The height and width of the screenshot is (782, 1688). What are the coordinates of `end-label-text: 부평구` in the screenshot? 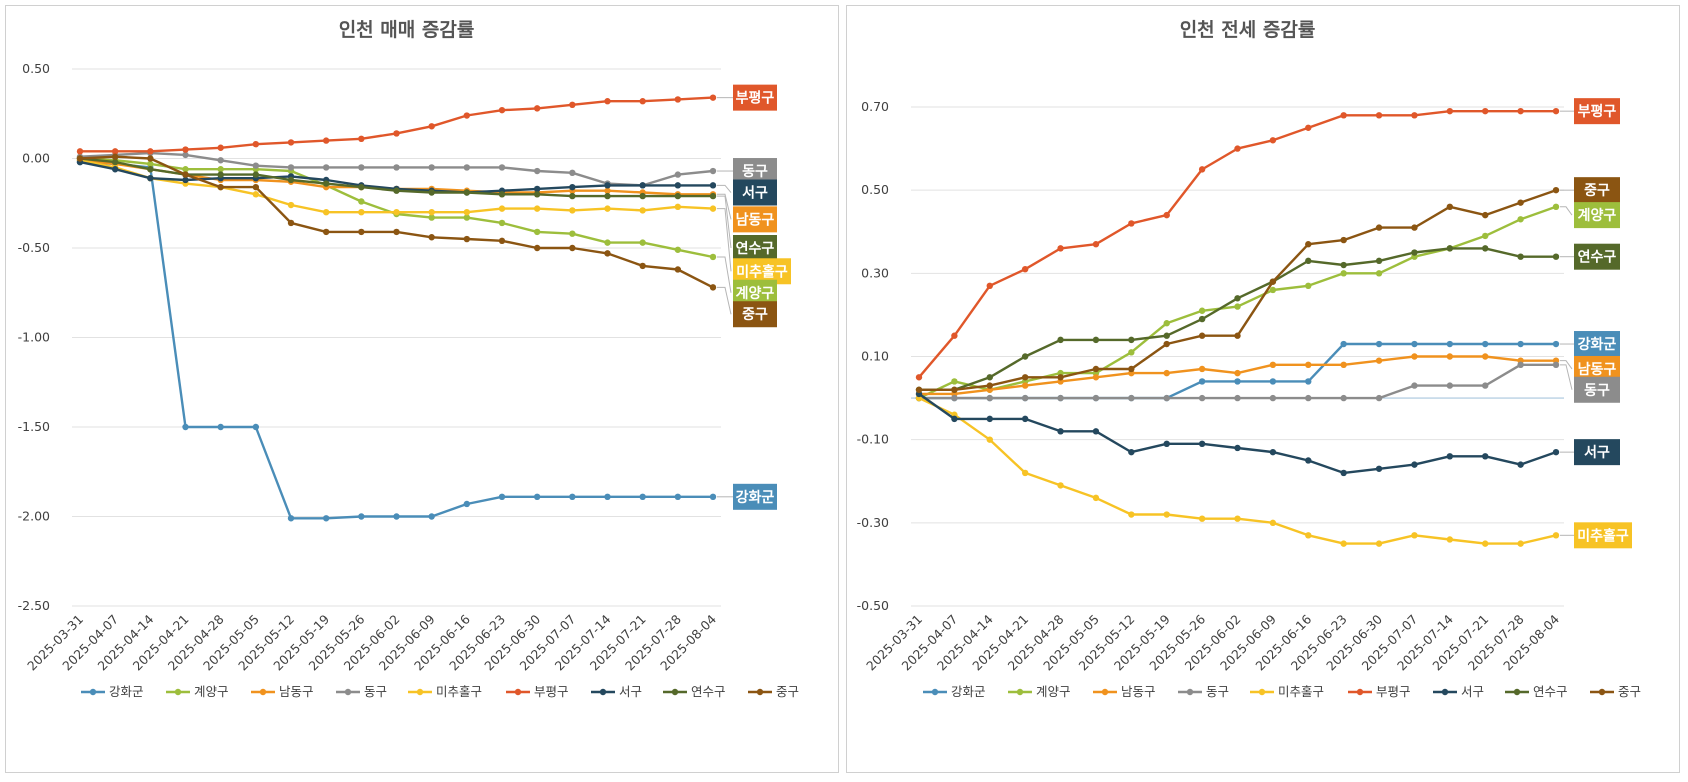 It's located at (755, 98).